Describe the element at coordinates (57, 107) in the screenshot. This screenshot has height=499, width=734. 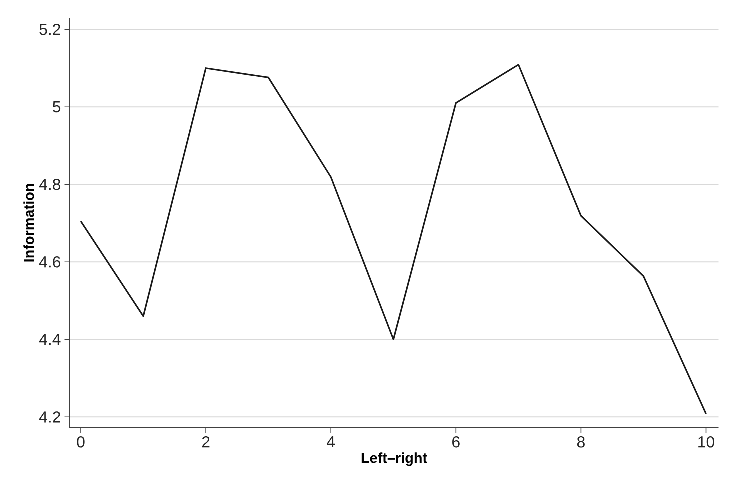
I see `y-tick-label: 5` at that location.